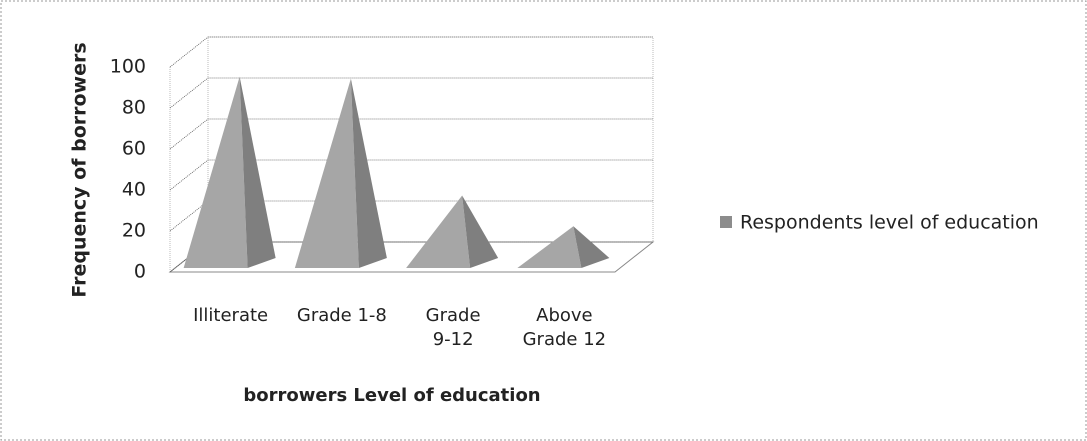 The width and height of the screenshot is (1087, 441). Describe the element at coordinates (231, 315) in the screenshot. I see `x-tick-label: Illiterate` at that location.